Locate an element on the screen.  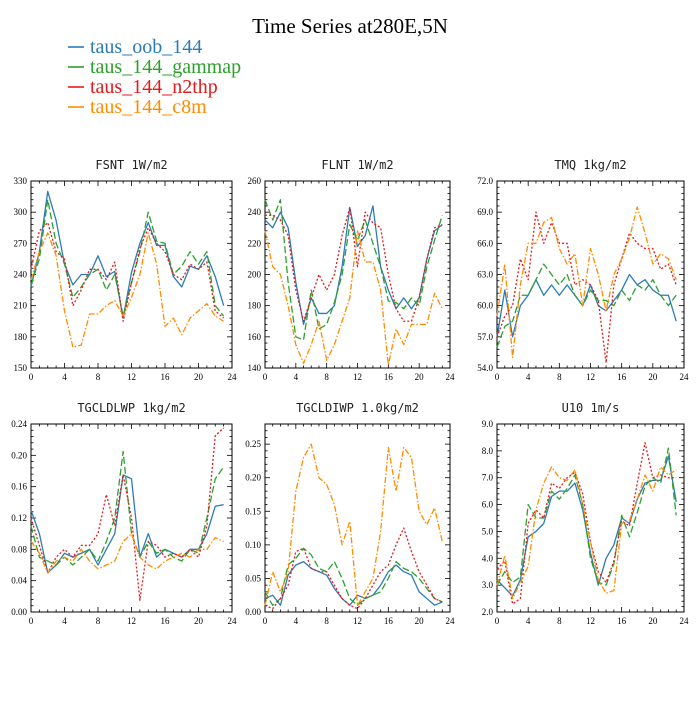
legend-entry: taus_144_gammap is located at coordinates (154, 67).